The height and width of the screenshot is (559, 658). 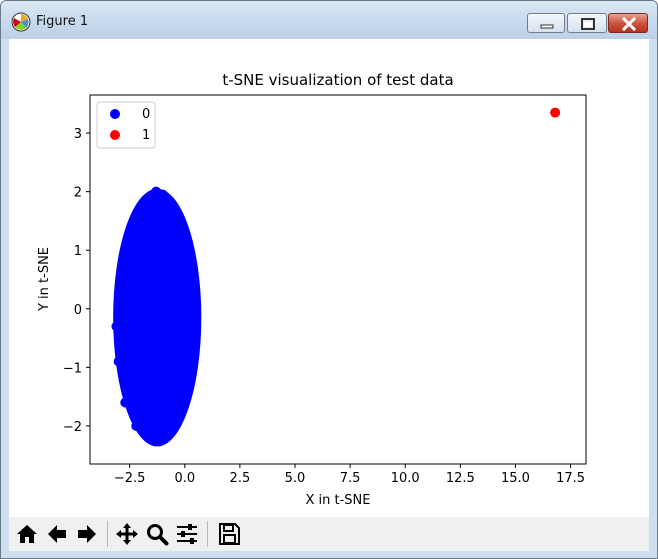 What do you see at coordinates (126, 125) in the screenshot?
I see `legend: 0 1` at bounding box center [126, 125].